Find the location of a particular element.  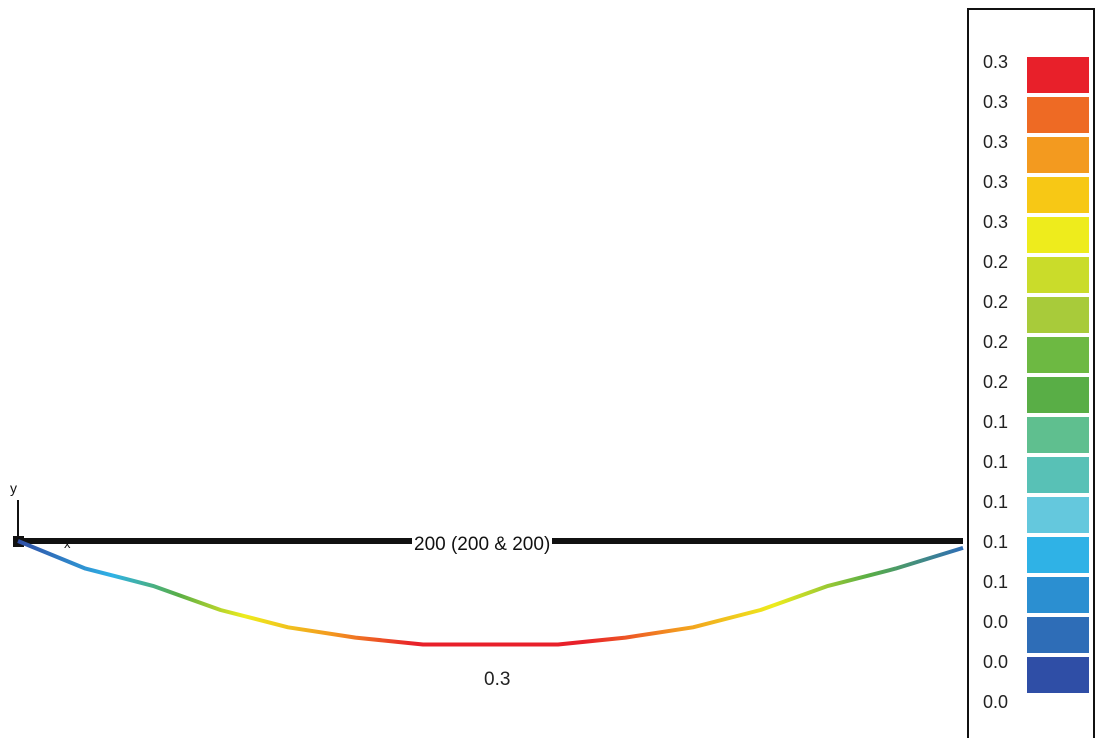

max-deflection-label: 0.3 is located at coordinates (497, 679).